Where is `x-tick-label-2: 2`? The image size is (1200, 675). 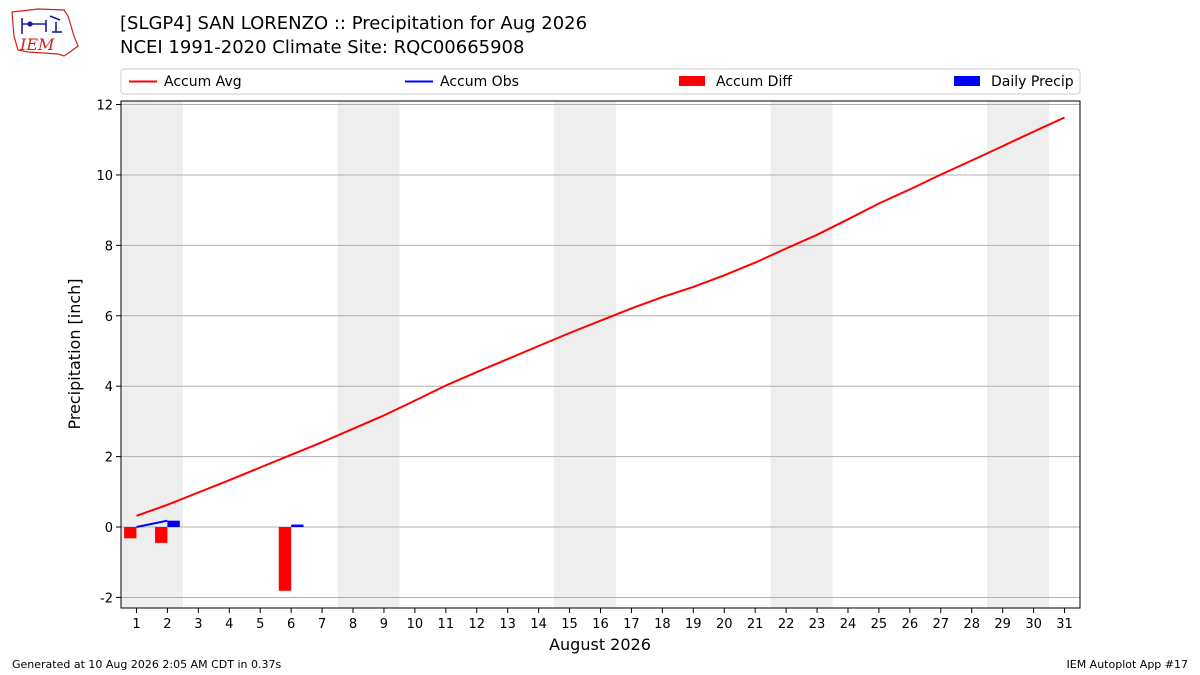 x-tick-label-2: 2 is located at coordinates (167, 624).